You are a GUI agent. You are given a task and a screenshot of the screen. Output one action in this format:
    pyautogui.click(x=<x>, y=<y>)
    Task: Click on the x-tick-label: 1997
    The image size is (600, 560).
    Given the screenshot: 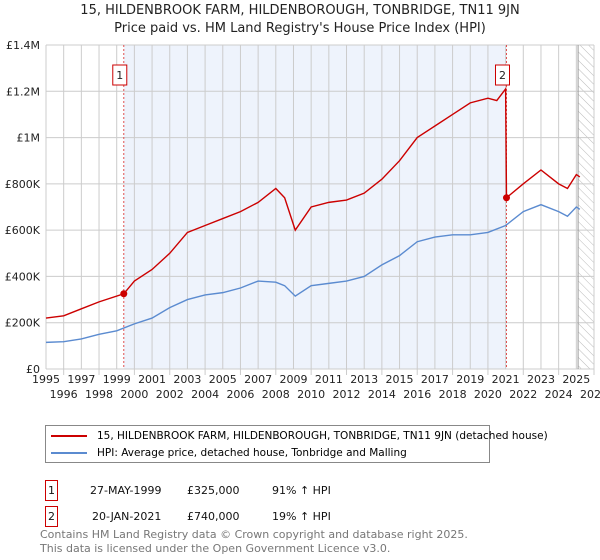 What is the action you would take?
    pyautogui.click(x=81, y=379)
    